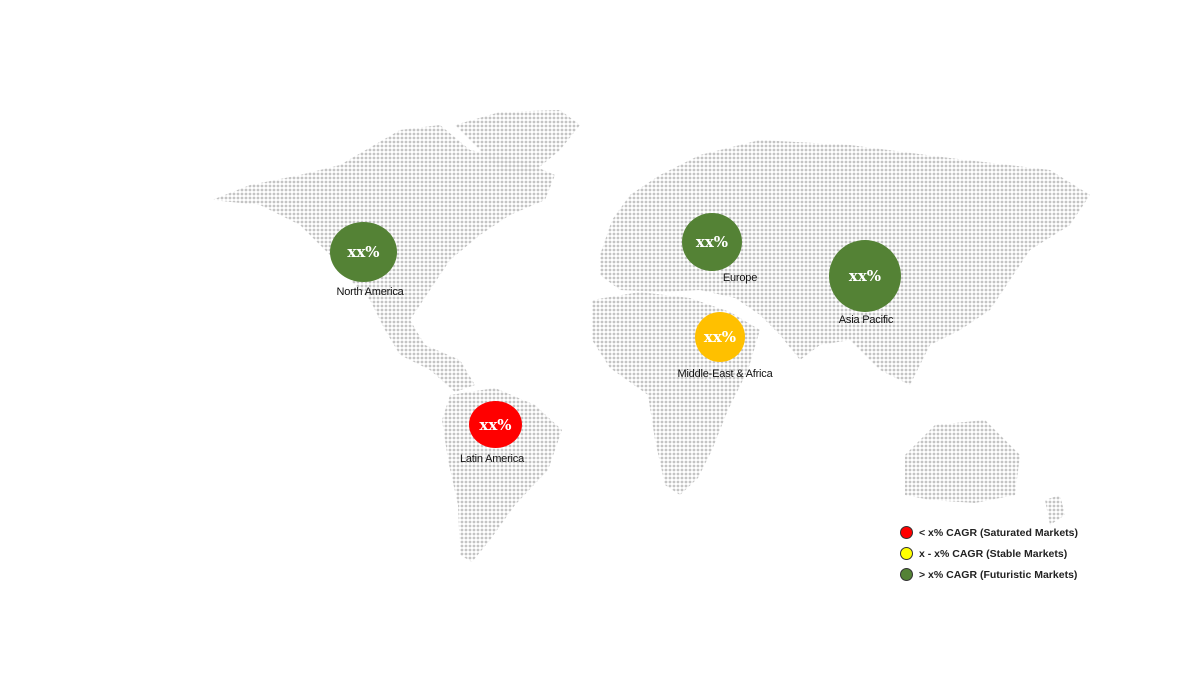 Image resolution: width=1200 pixels, height=675 pixels. I want to click on continent-australia, so click(962, 461).